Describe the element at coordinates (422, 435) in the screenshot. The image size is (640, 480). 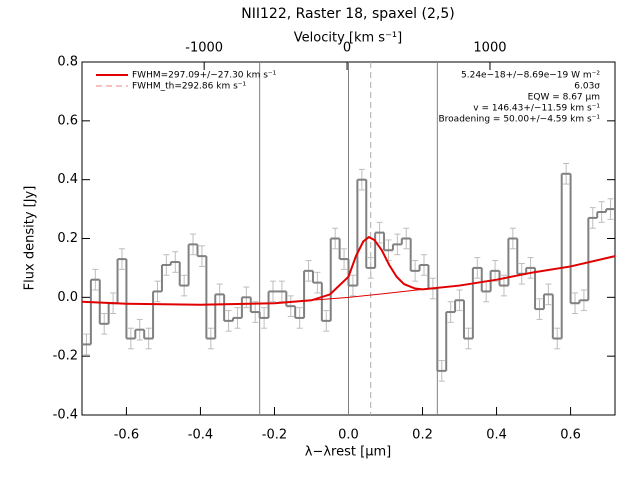
I see `x-tick-label: 0.2` at that location.